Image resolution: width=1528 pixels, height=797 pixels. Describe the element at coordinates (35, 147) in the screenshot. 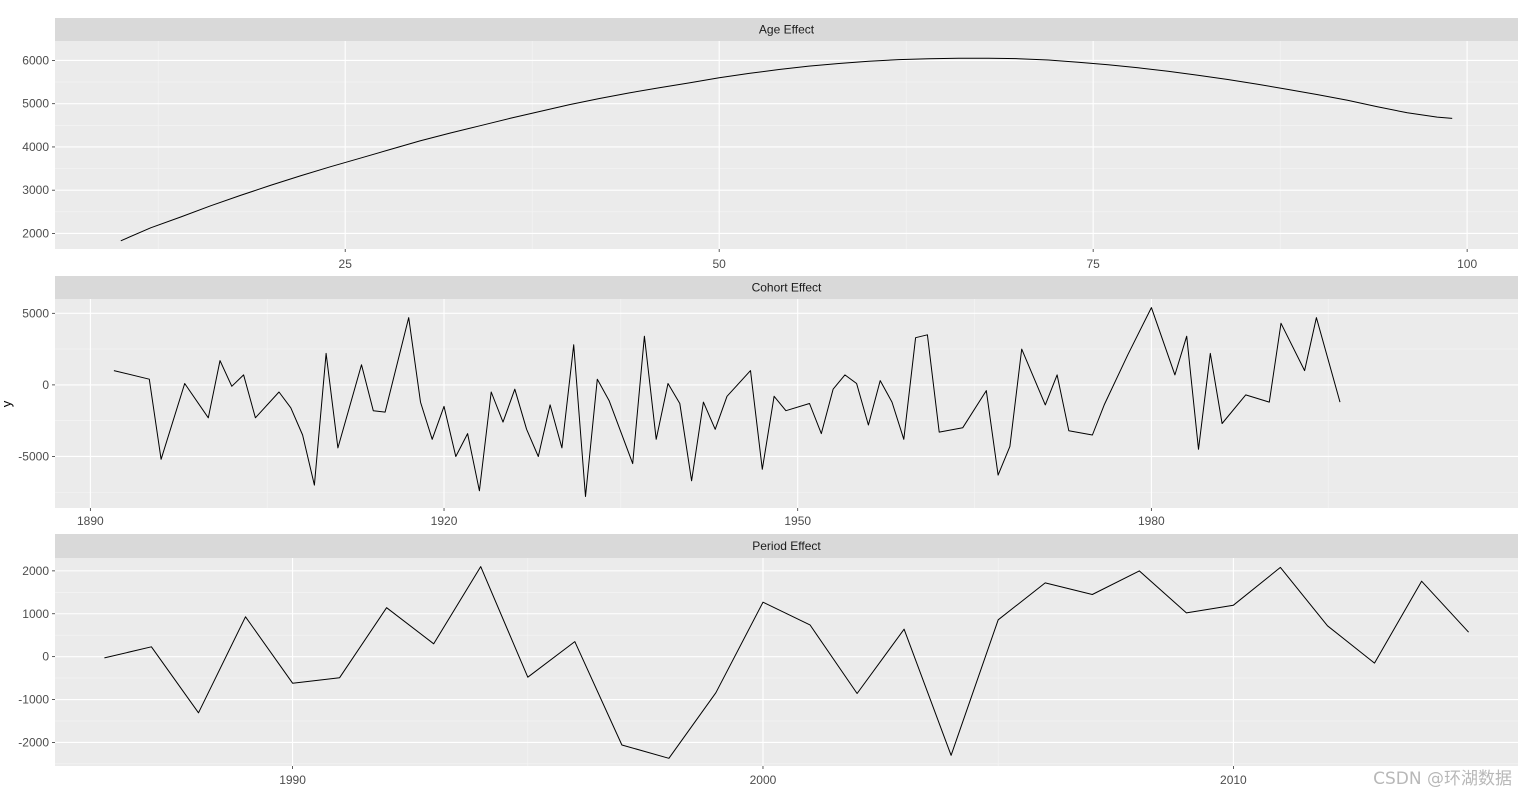

I see `y-tick-label: 4000` at that location.